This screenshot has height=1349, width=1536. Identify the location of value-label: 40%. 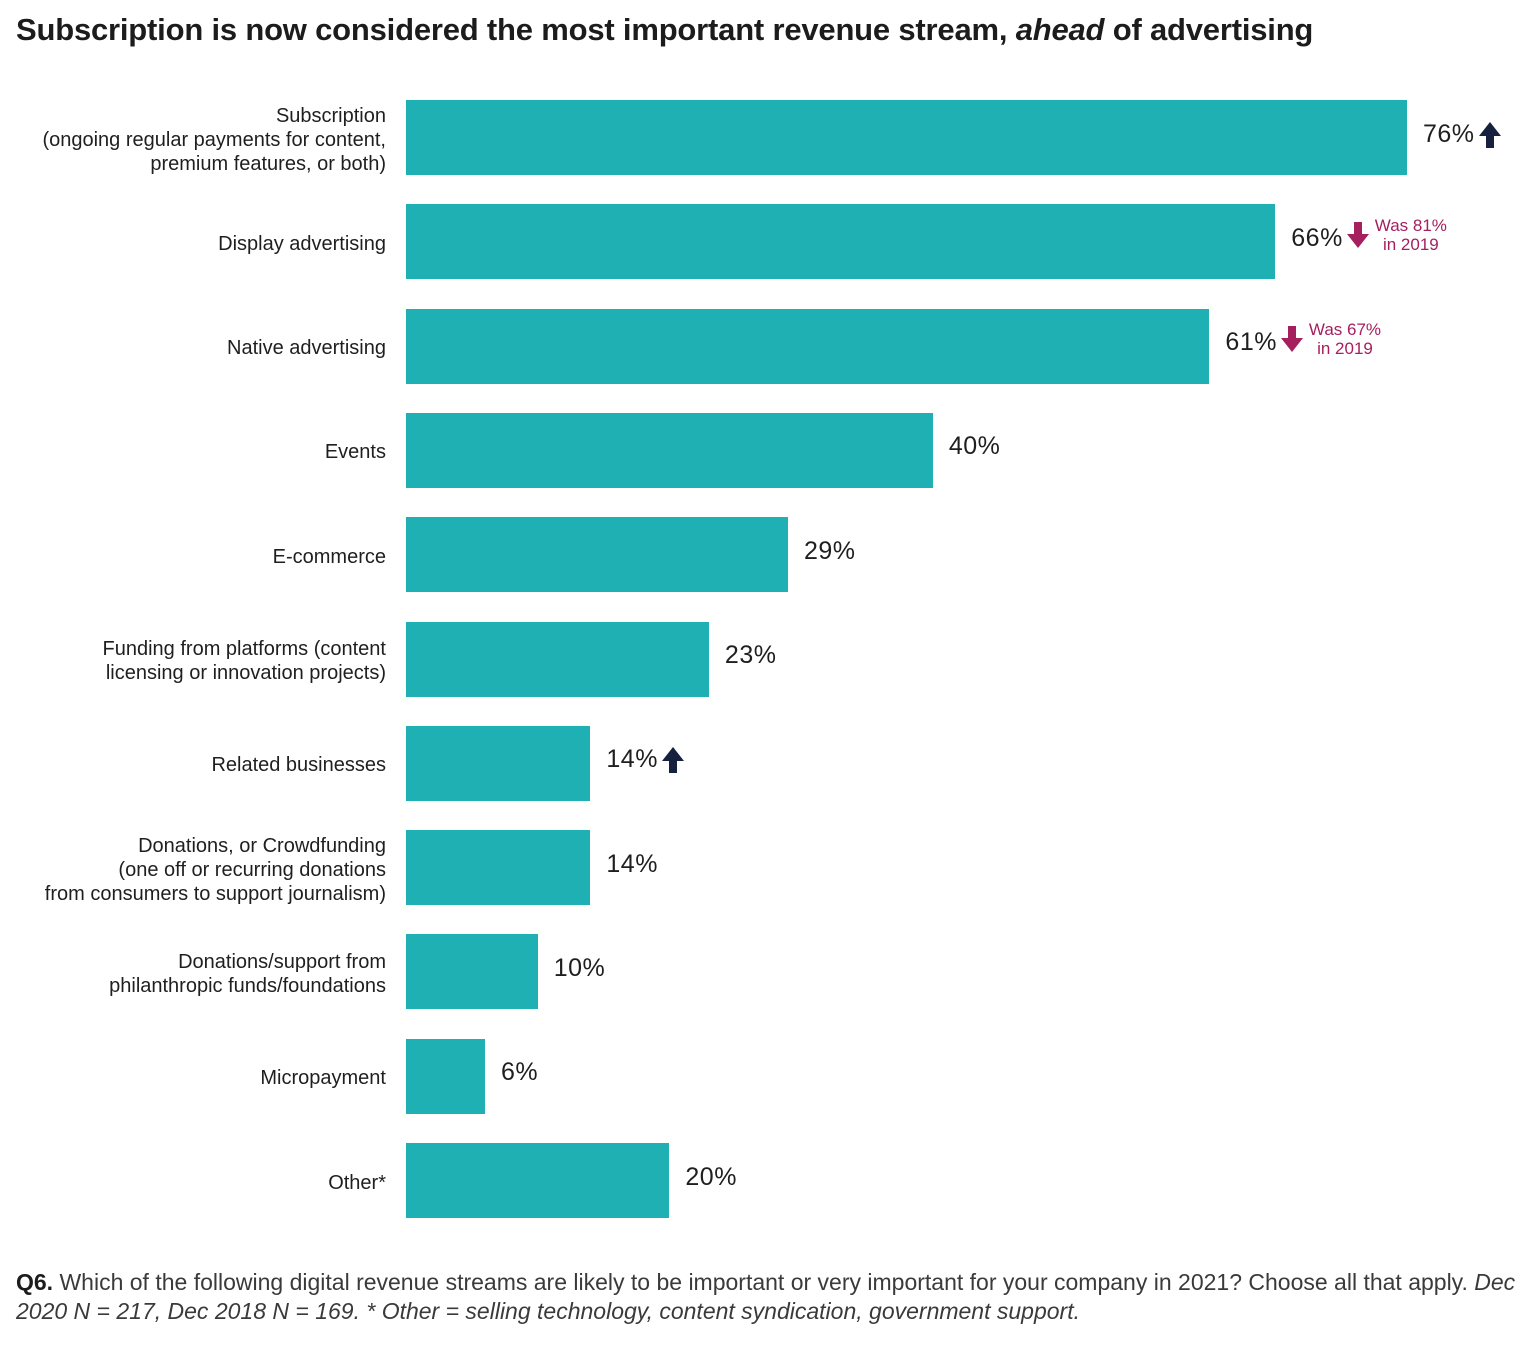
(974, 446).